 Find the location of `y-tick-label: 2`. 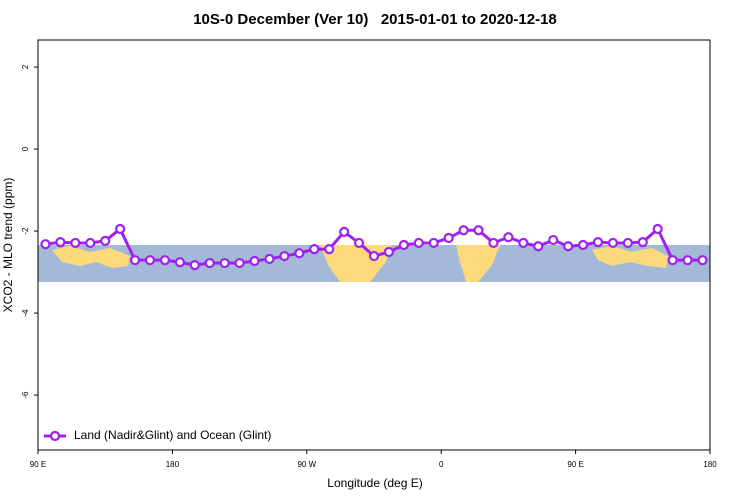

y-tick-label: 2 is located at coordinates (25, 66).